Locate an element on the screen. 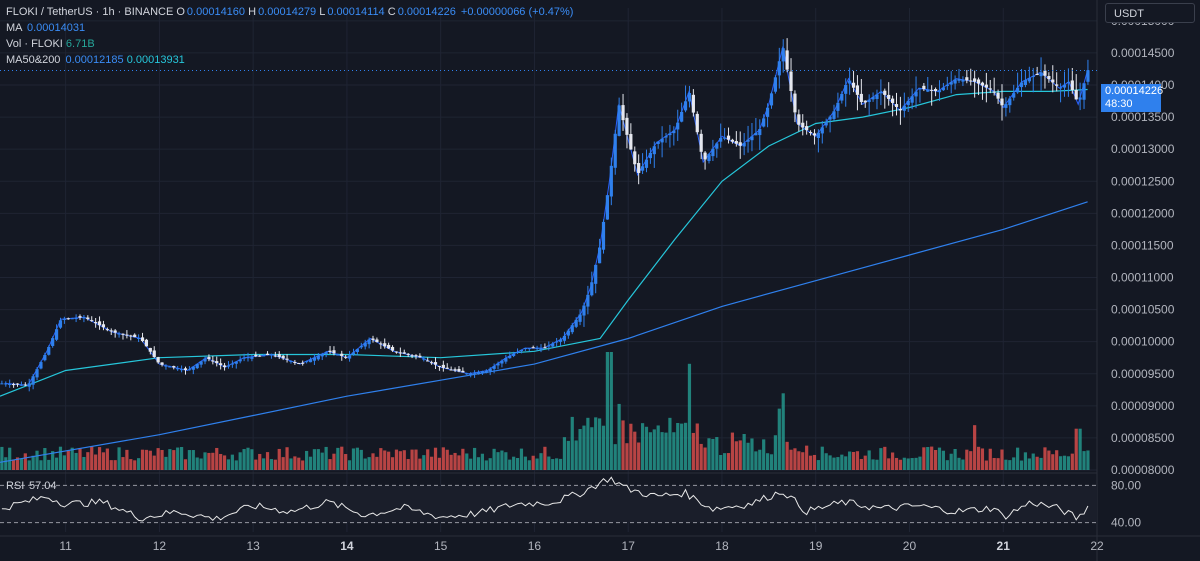 The image size is (1200, 561). symbol-title: FLOKI / TetherUS · 1h · BINANCE is located at coordinates (90, 12).